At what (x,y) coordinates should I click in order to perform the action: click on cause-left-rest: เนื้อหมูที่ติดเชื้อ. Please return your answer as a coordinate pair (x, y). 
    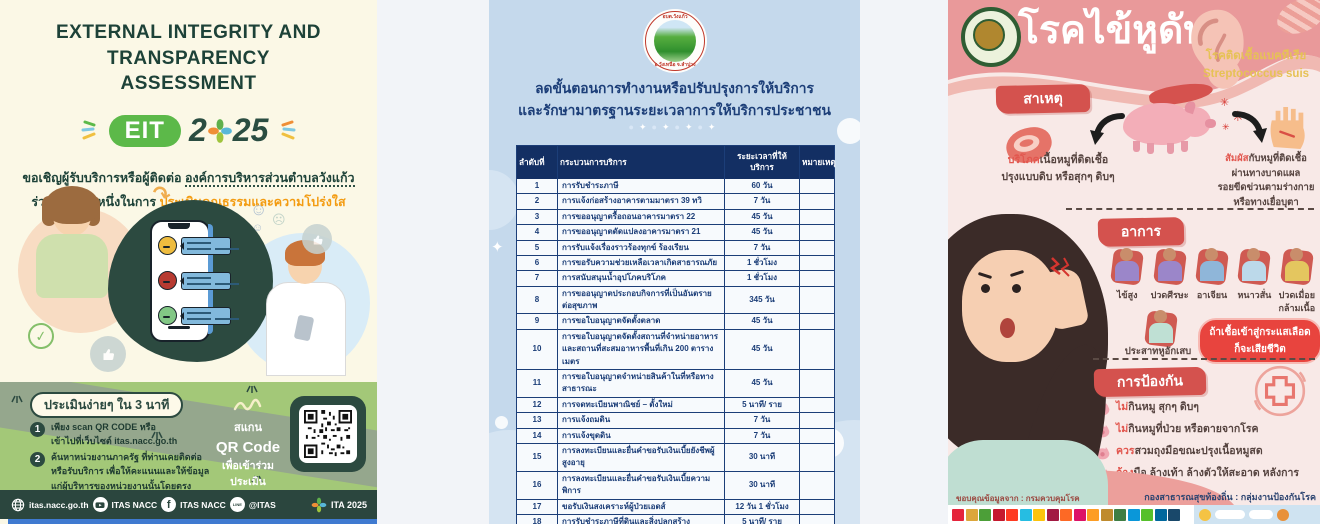
    Looking at the image, I should click on (1074, 160).